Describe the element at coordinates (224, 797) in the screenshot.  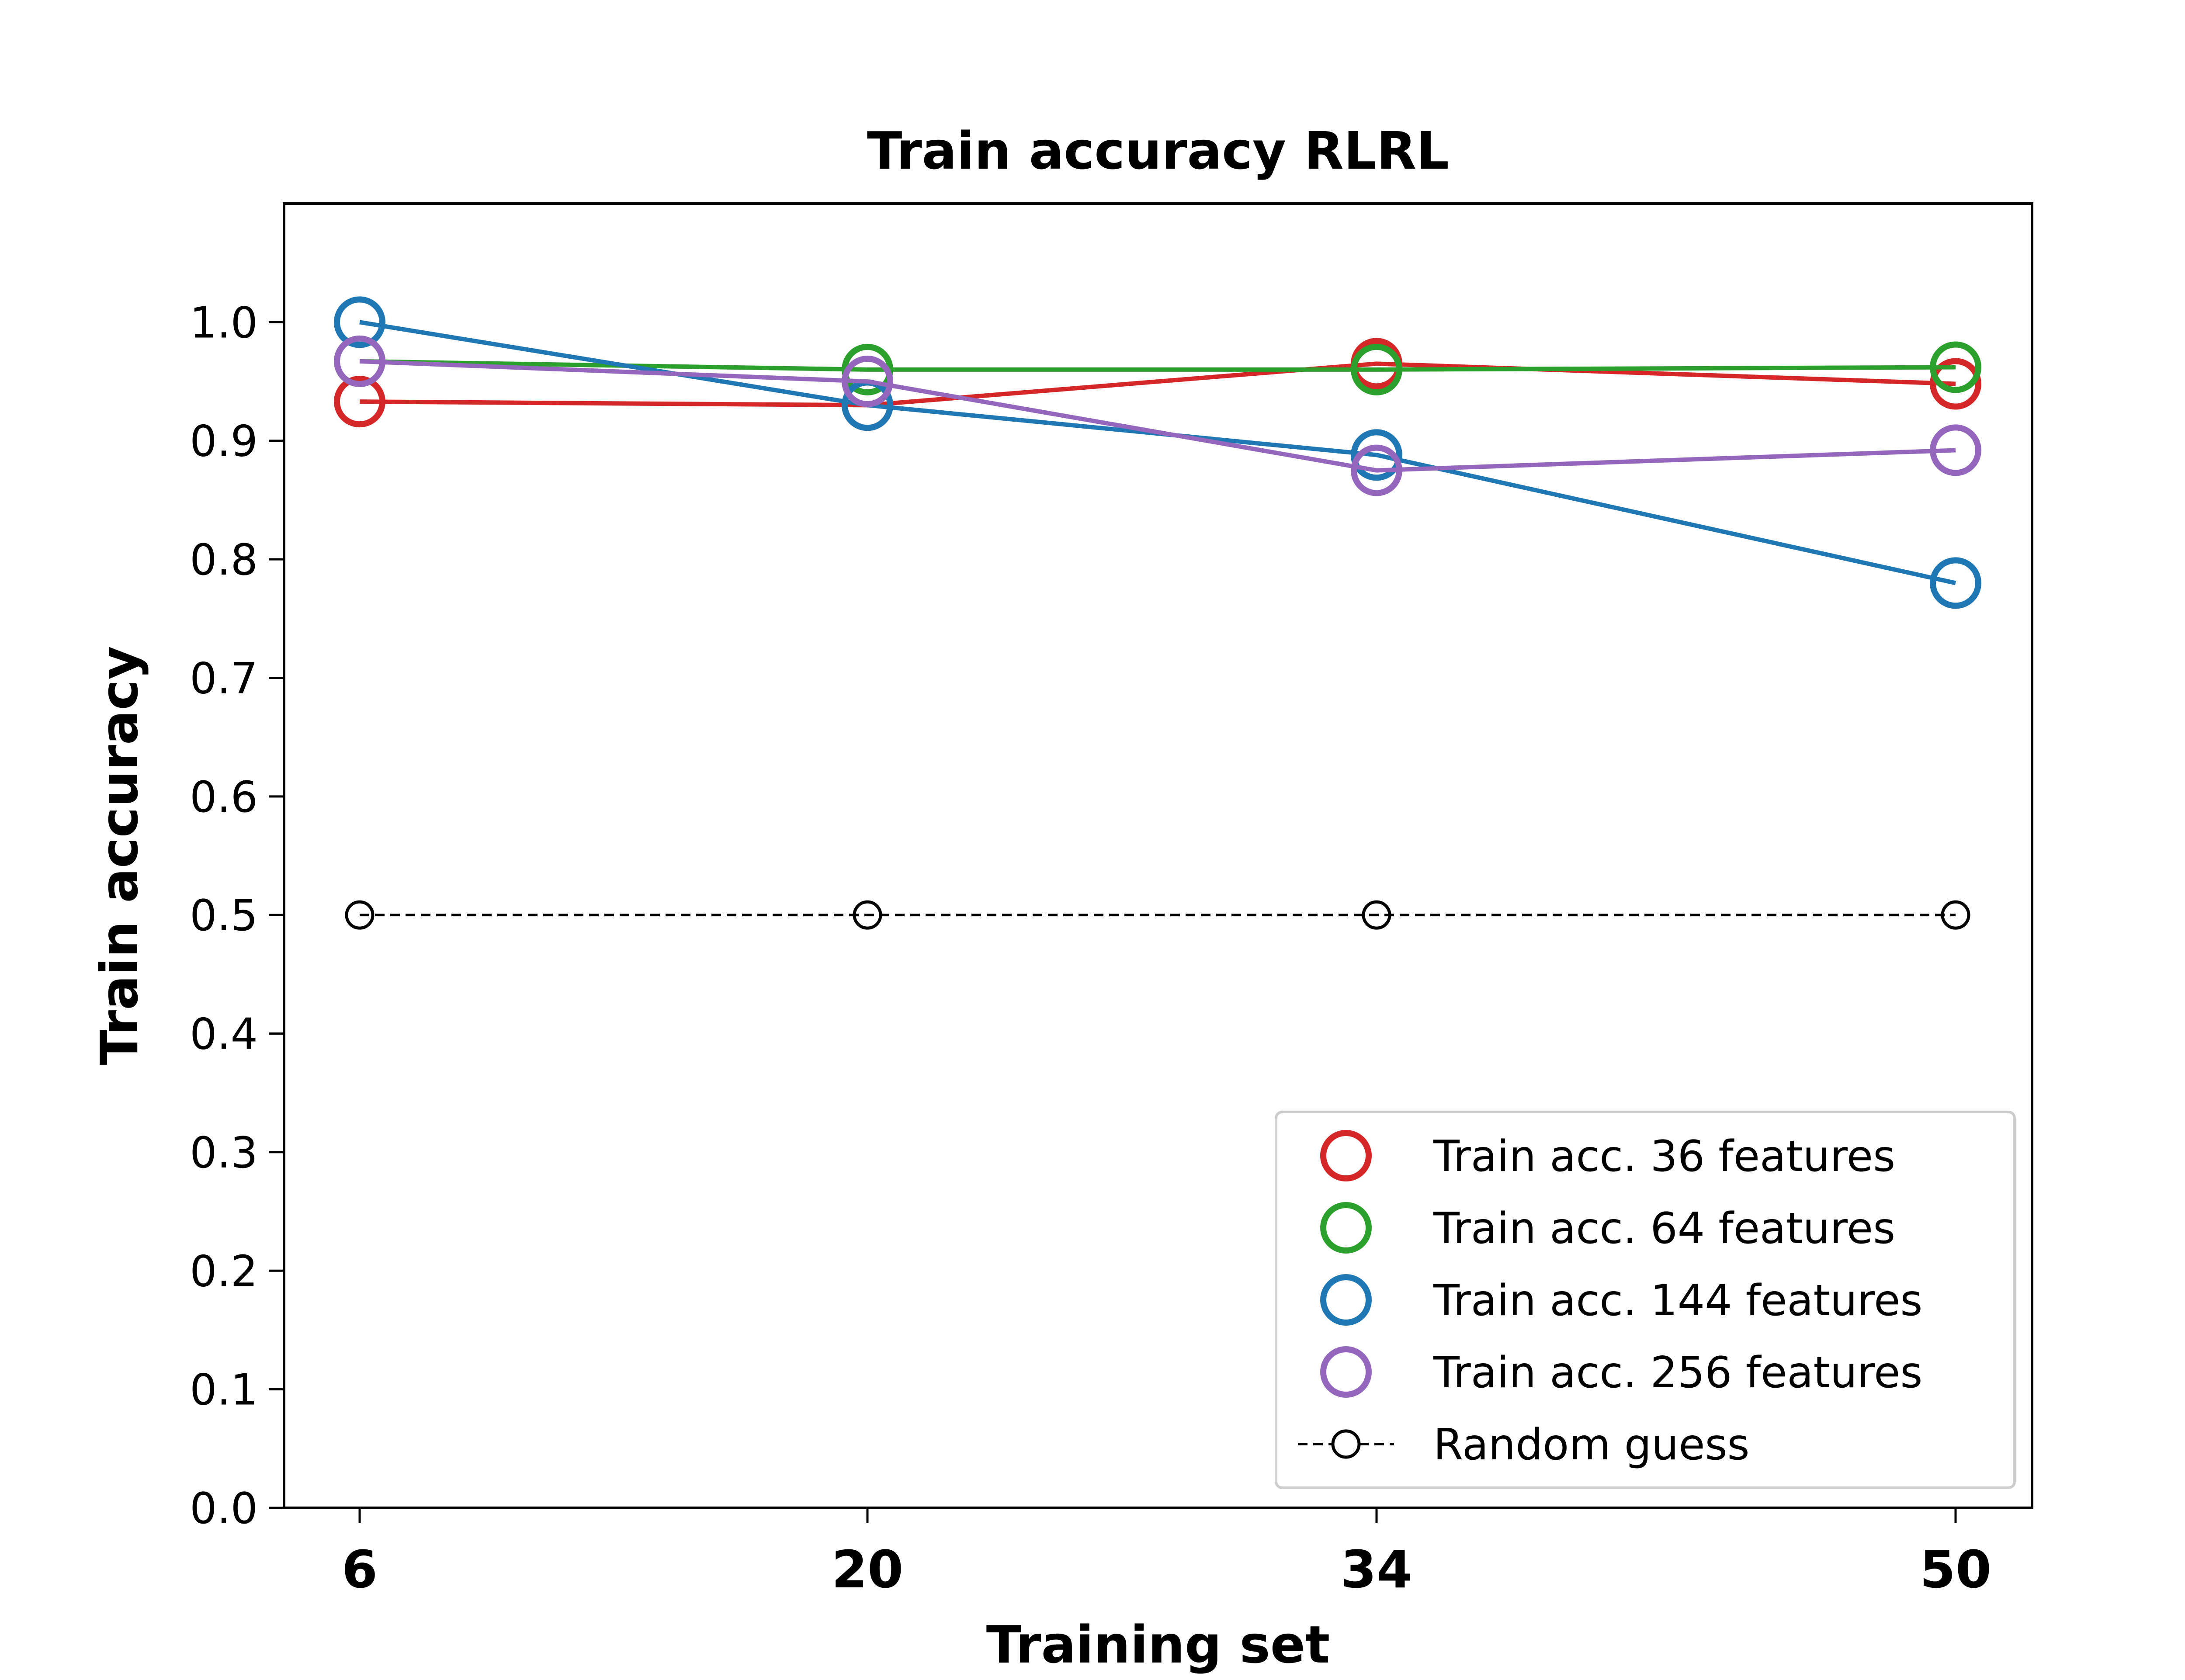
I see `y-tick-label: 0.6` at that location.